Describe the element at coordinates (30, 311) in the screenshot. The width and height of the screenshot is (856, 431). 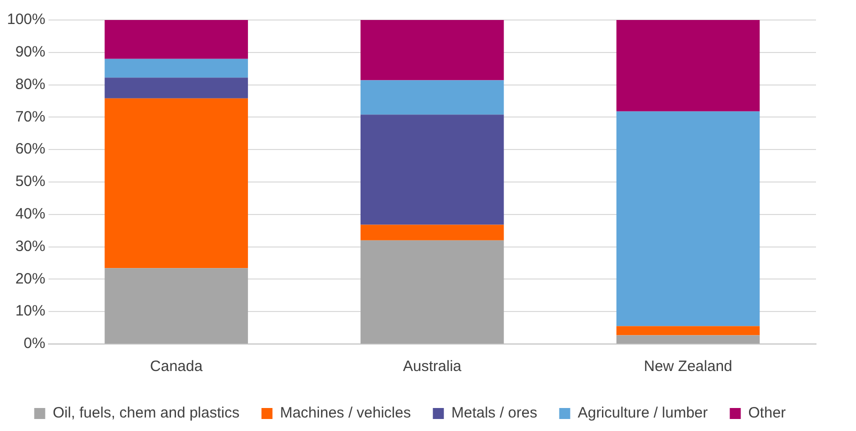
I see `y-tick-label: 10%` at that location.